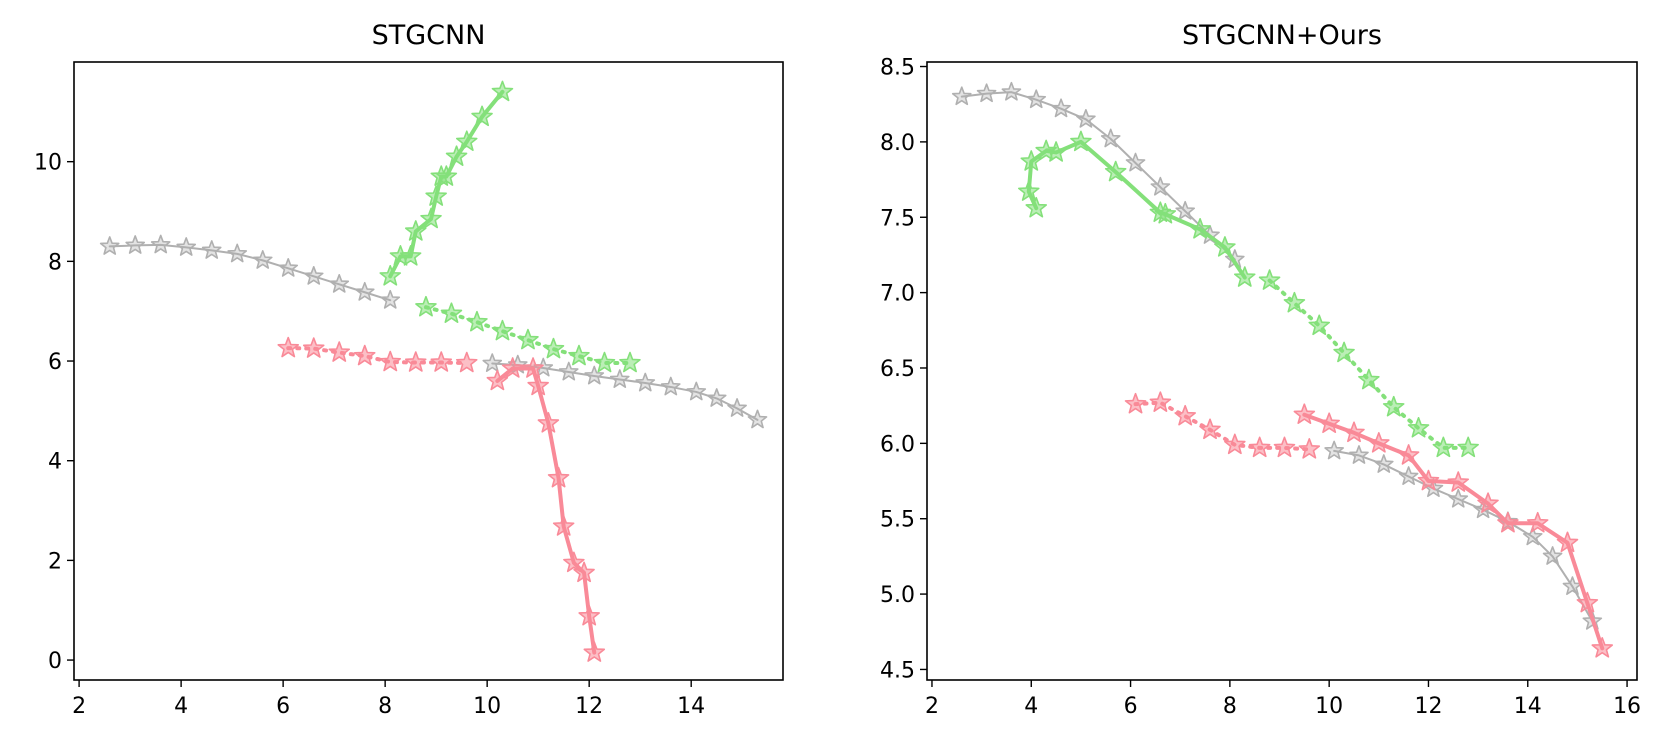 The height and width of the screenshot is (744, 1656). What do you see at coordinates (897, 444) in the screenshot?
I see `y-tick-label: 6.0` at bounding box center [897, 444].